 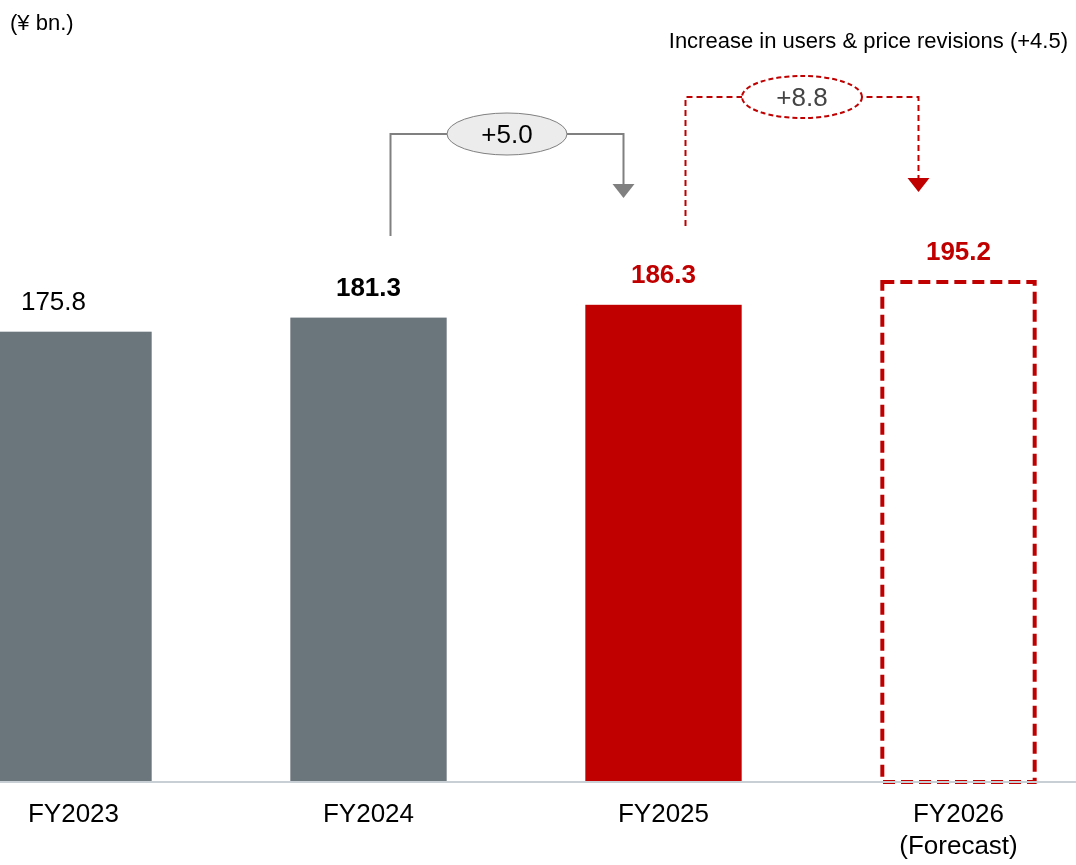 What do you see at coordinates (368, 286) in the screenshot?
I see `data-label: 181.3` at bounding box center [368, 286].